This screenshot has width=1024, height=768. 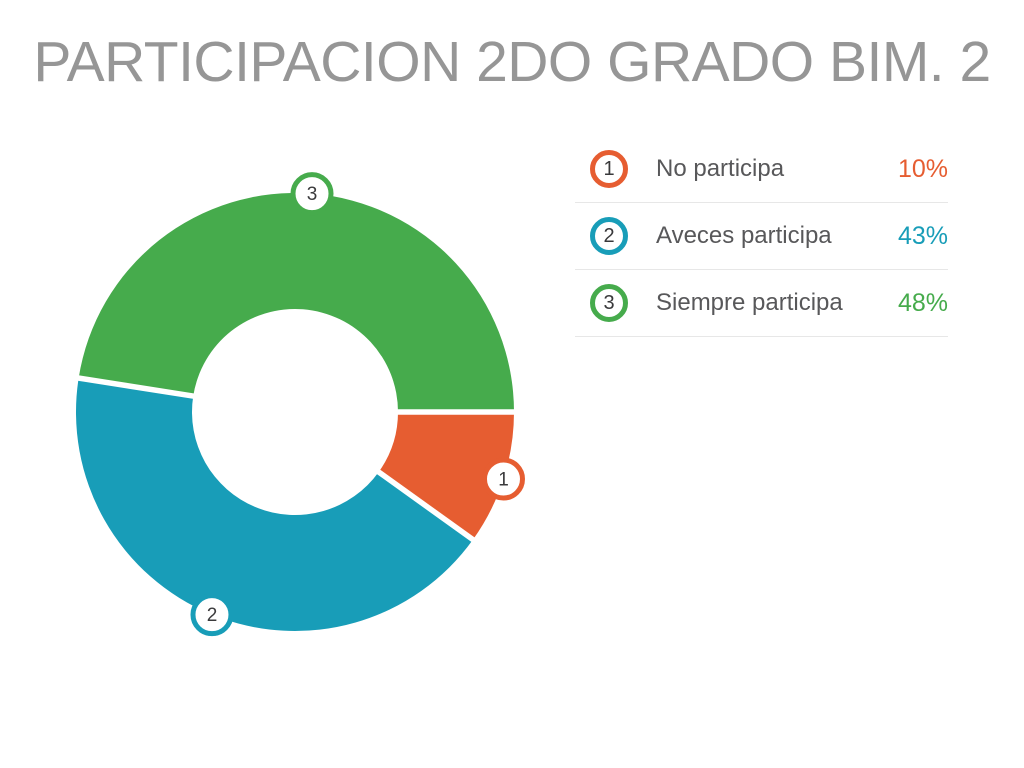 I want to click on legend-value: 43%, so click(x=922, y=235).